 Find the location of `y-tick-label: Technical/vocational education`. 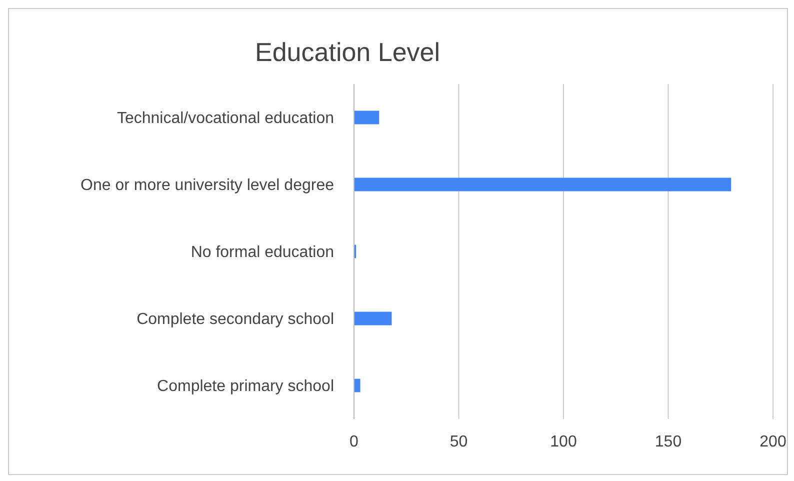

y-tick-label: Technical/vocational education is located at coordinates (225, 119).